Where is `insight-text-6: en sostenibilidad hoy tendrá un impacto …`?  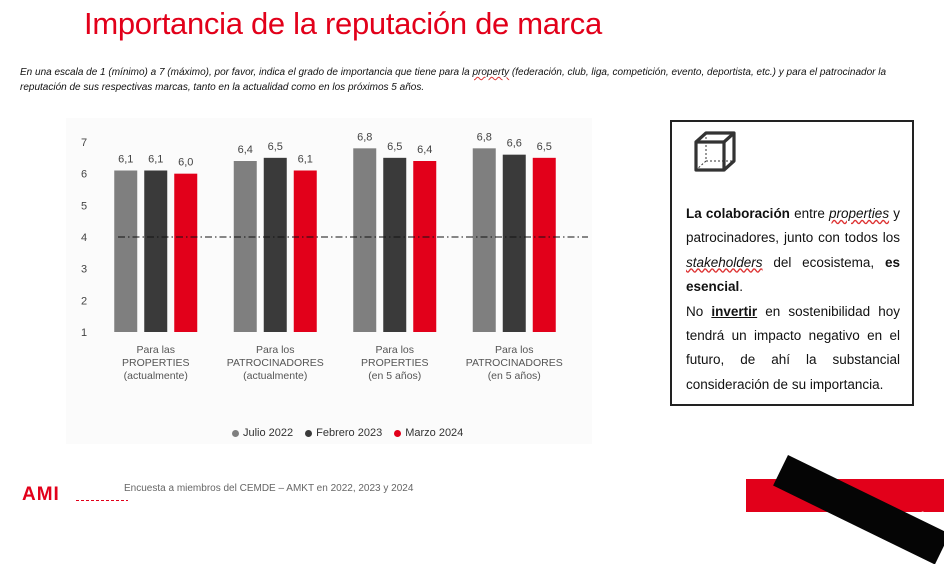 insight-text-6: en sostenibilidad hoy tendrá un impacto … is located at coordinates (793, 347).